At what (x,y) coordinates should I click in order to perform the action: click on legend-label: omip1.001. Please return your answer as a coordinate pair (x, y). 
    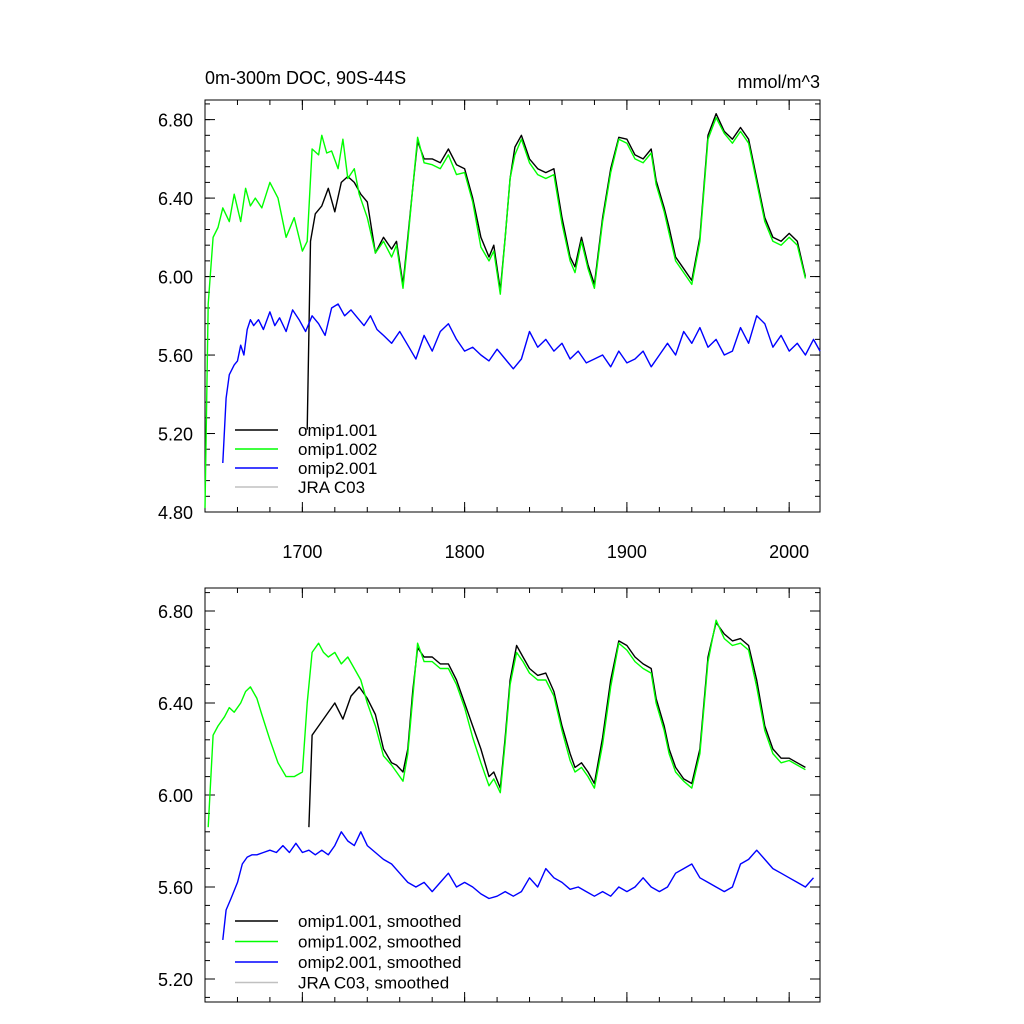
    Looking at the image, I should click on (337, 430).